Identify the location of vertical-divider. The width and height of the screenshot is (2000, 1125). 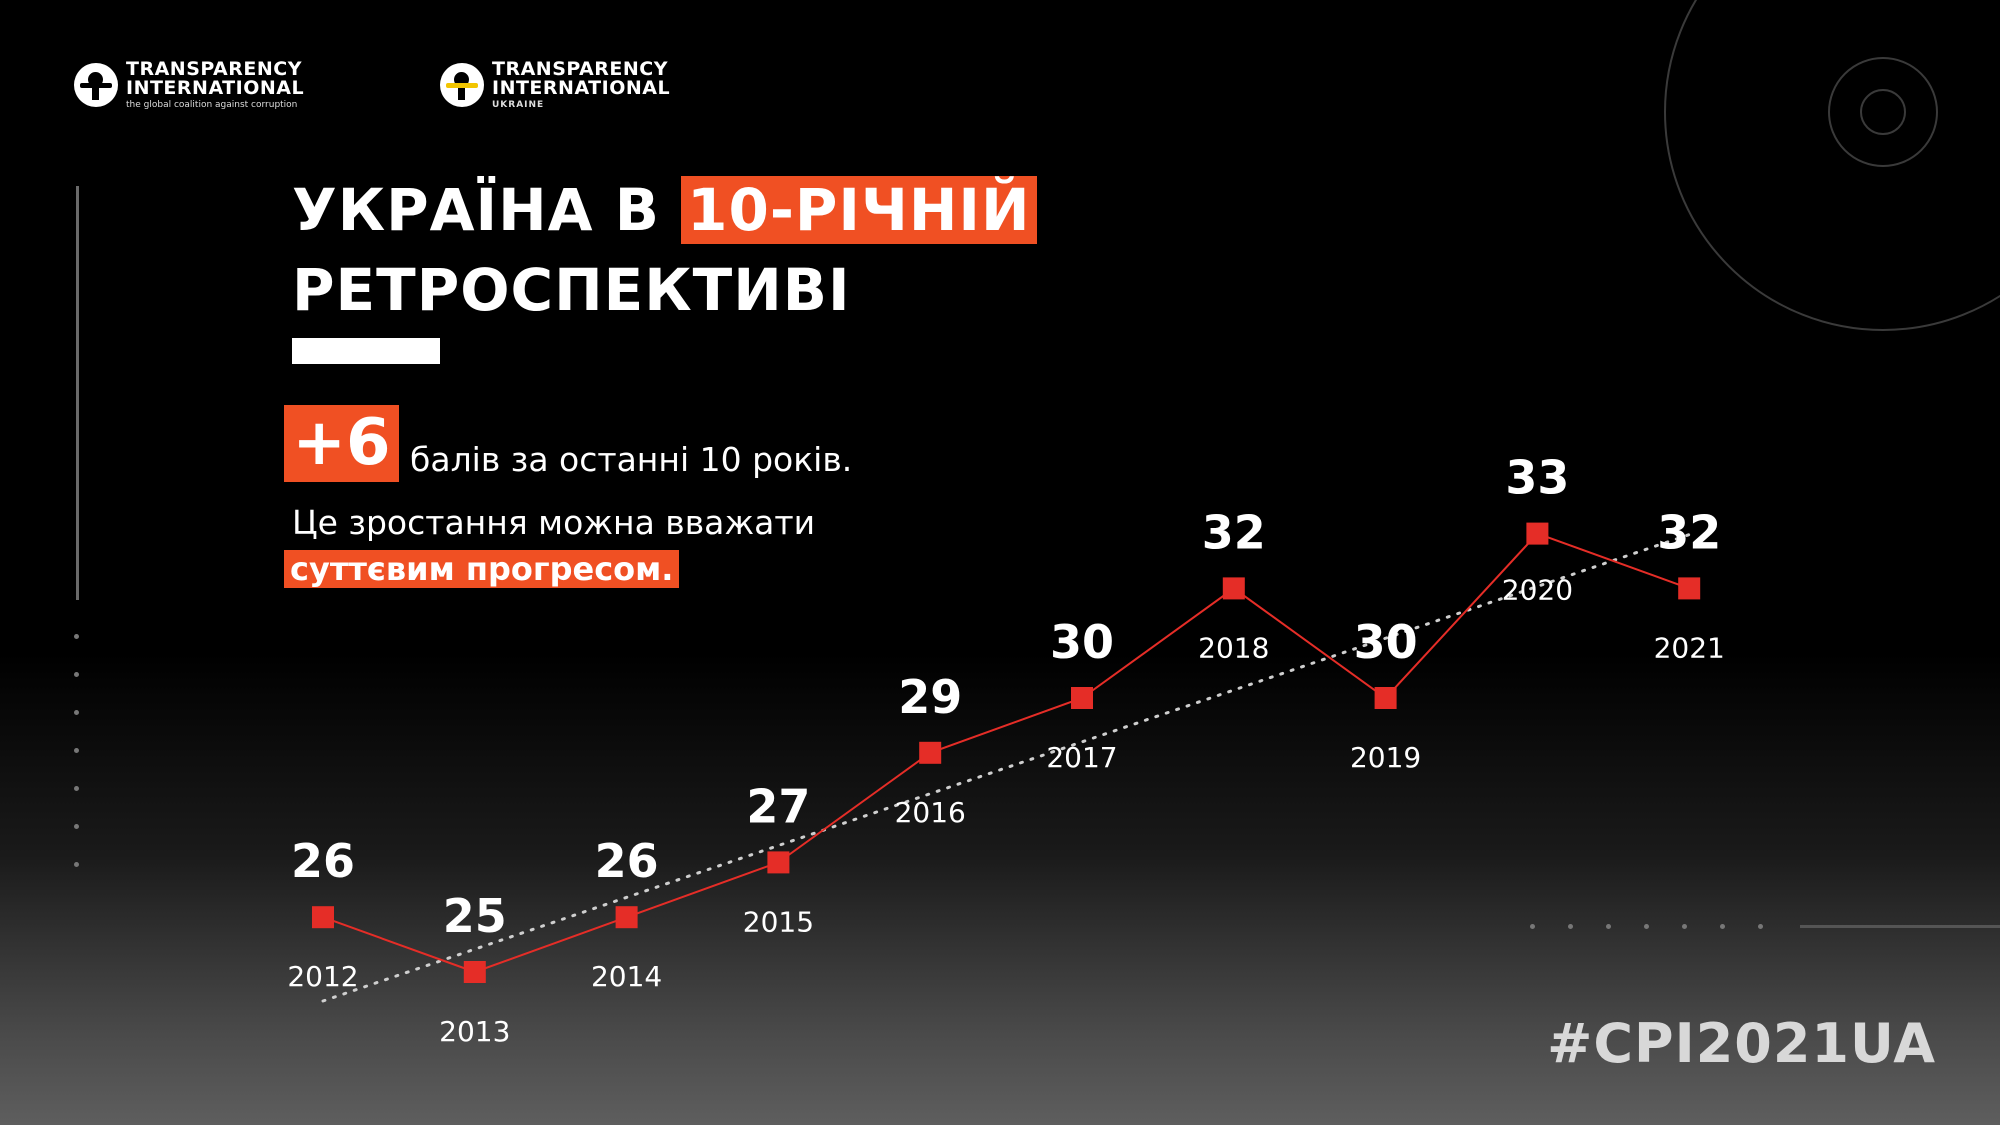
(77, 393).